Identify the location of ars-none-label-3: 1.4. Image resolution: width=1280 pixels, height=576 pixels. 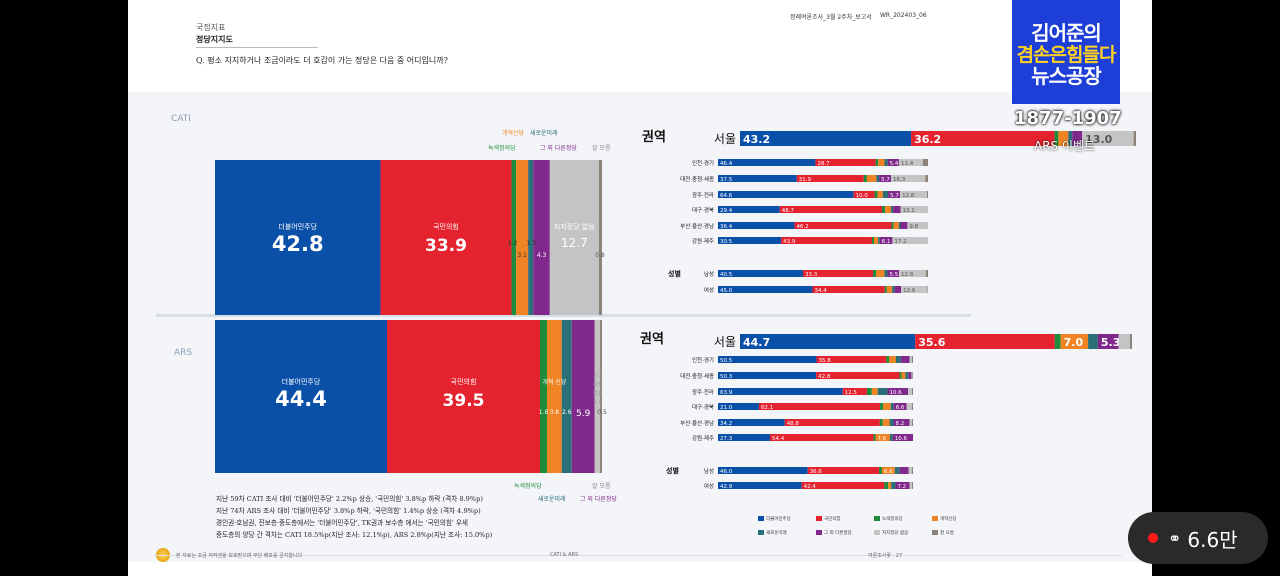
(598, 403).